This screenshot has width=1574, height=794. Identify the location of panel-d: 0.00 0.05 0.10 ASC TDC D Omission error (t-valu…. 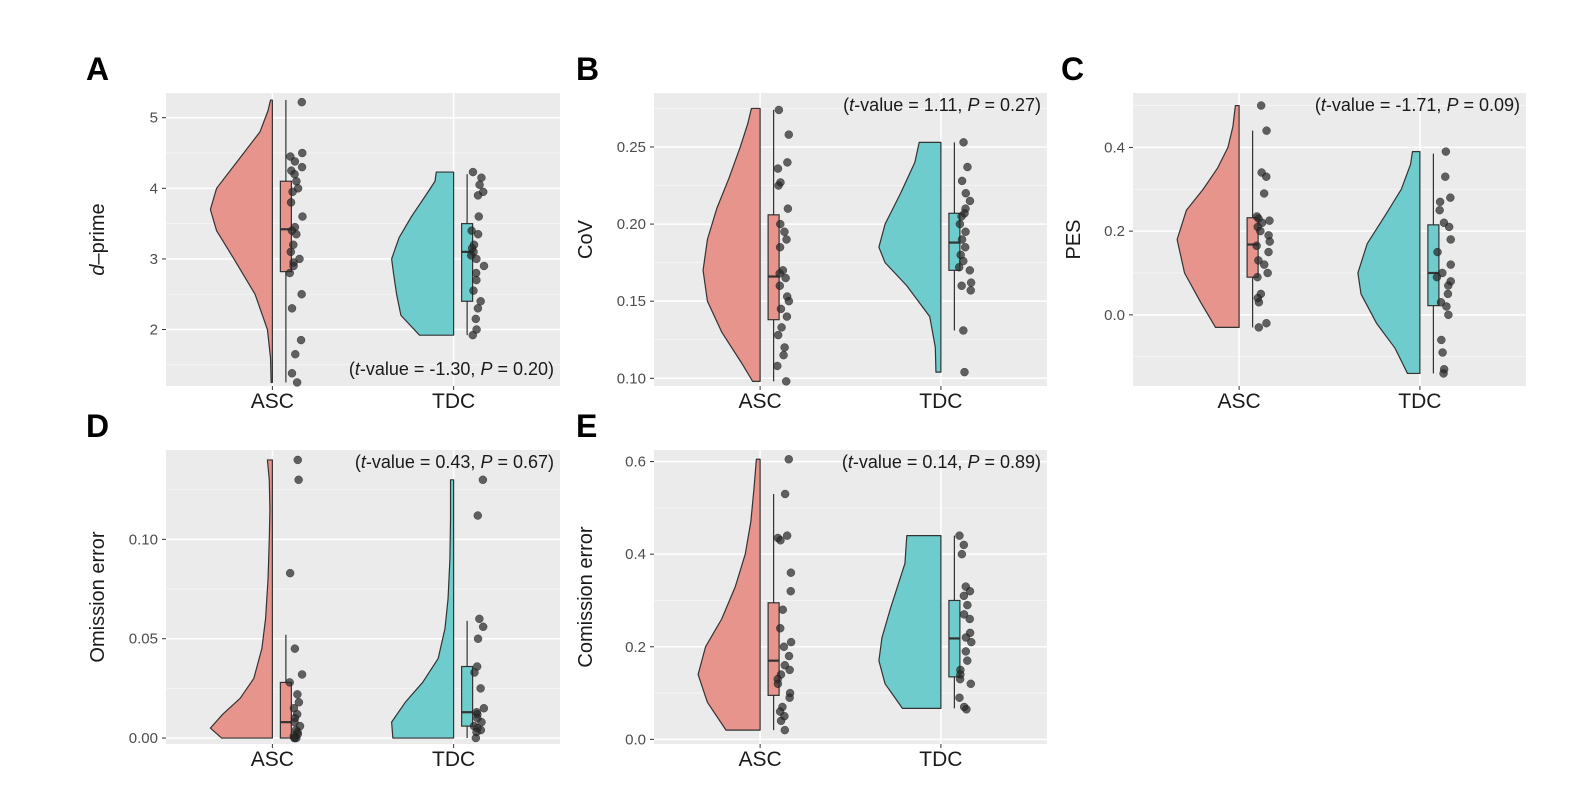
(323, 589).